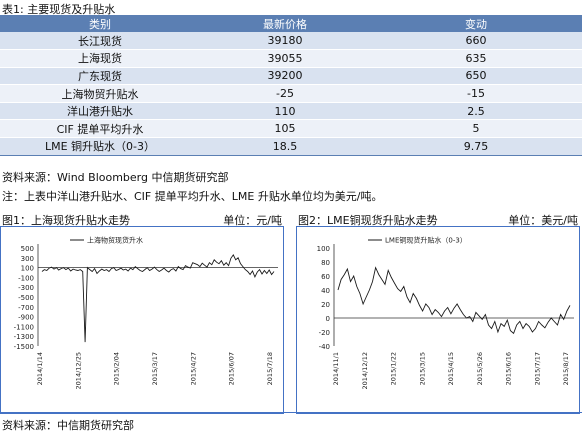 This screenshot has height=435, width=582. What do you see at coordinates (115, 177) in the screenshot?
I see `table-source: 资料来源：Wind Bloomberg 中信期货研究部` at bounding box center [115, 177].